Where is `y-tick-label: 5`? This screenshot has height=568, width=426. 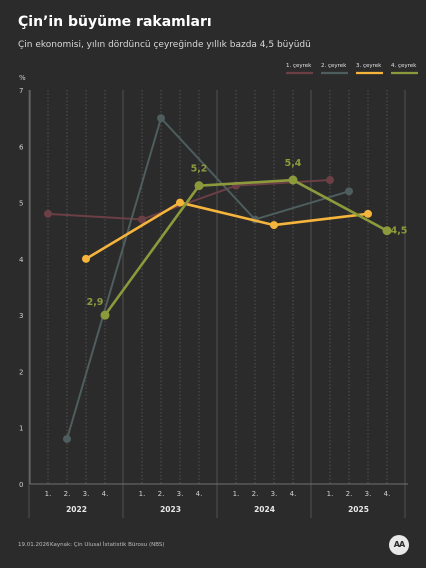
y-tick-label: 5 is located at coordinates (21, 204).